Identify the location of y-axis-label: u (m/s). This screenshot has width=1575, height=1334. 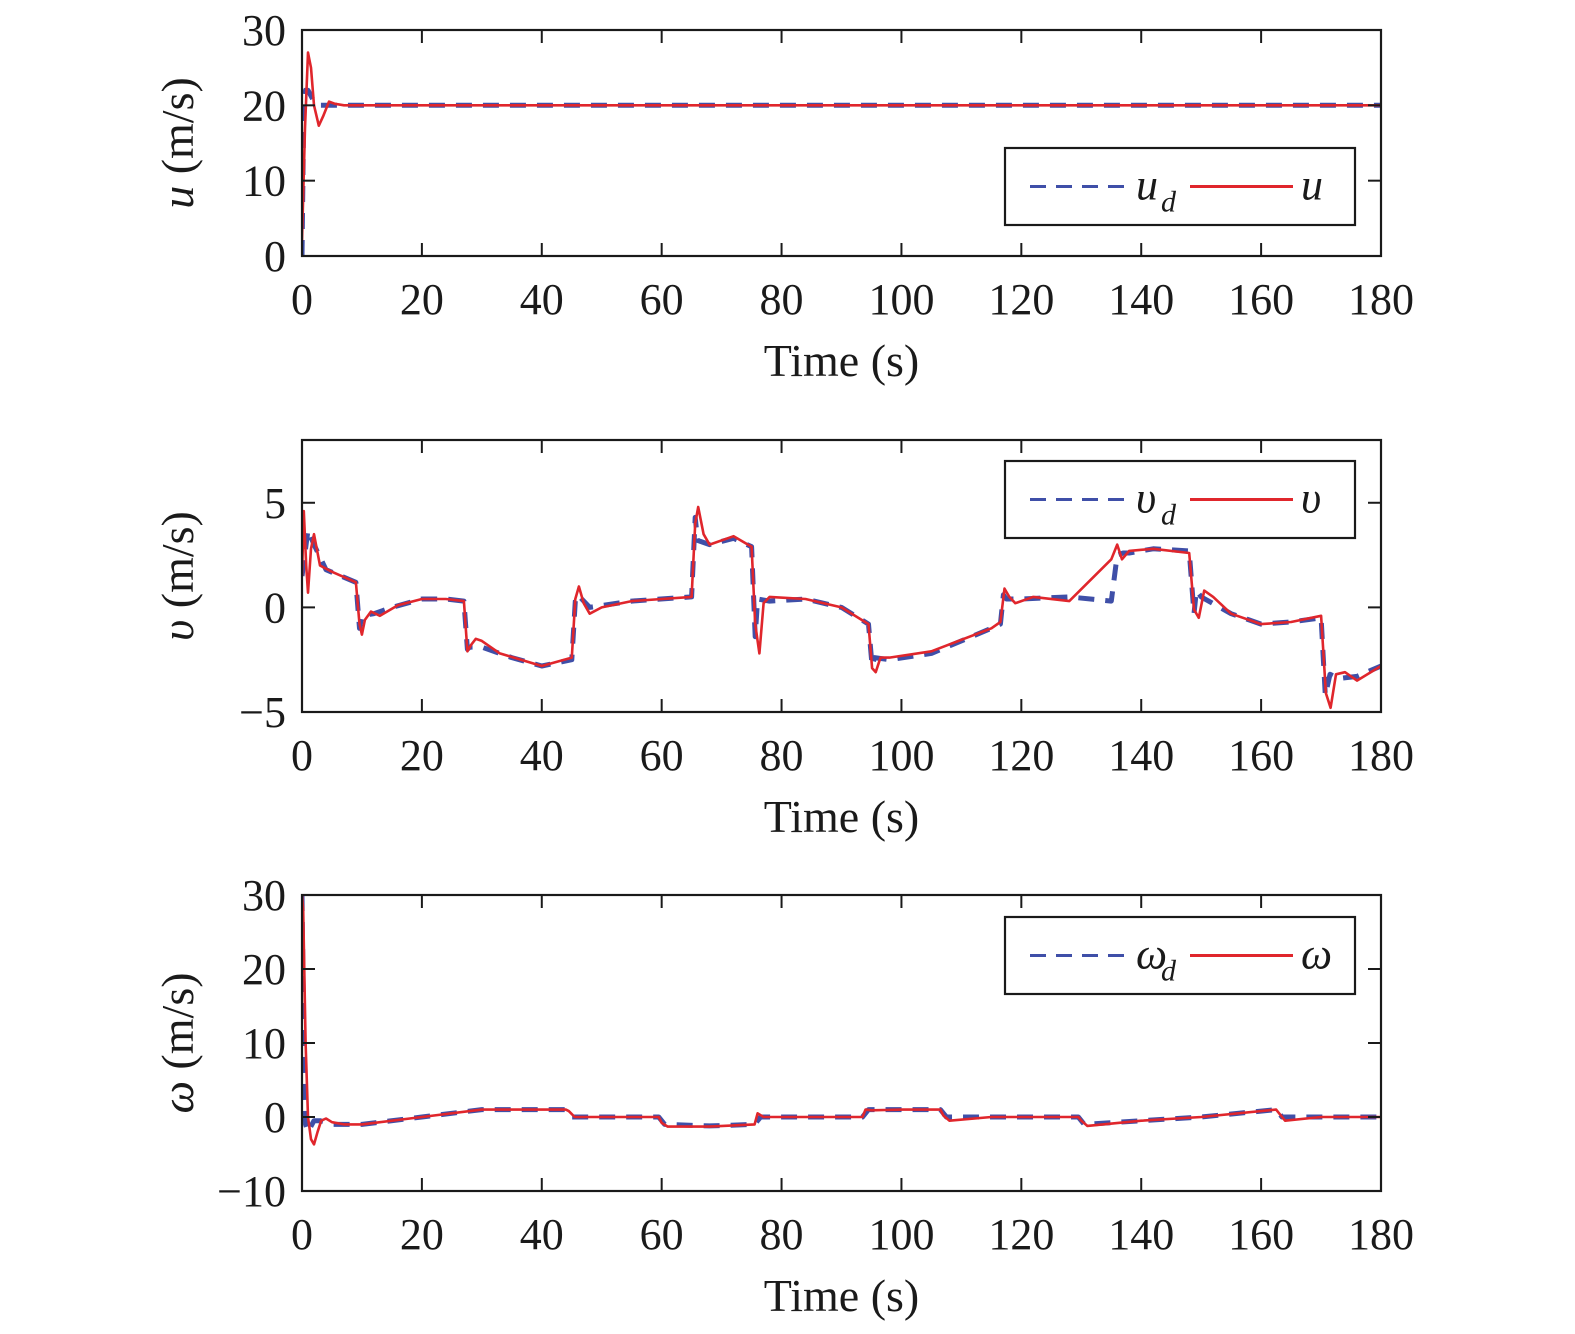
(177, 143).